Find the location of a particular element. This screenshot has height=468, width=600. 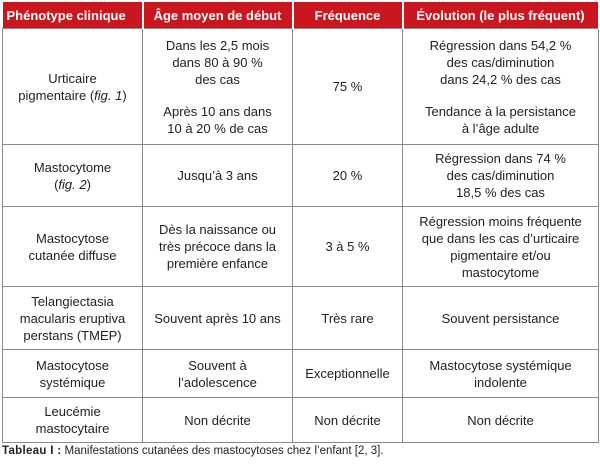

evolution-text: 18,5 % des cas is located at coordinates (500, 192).